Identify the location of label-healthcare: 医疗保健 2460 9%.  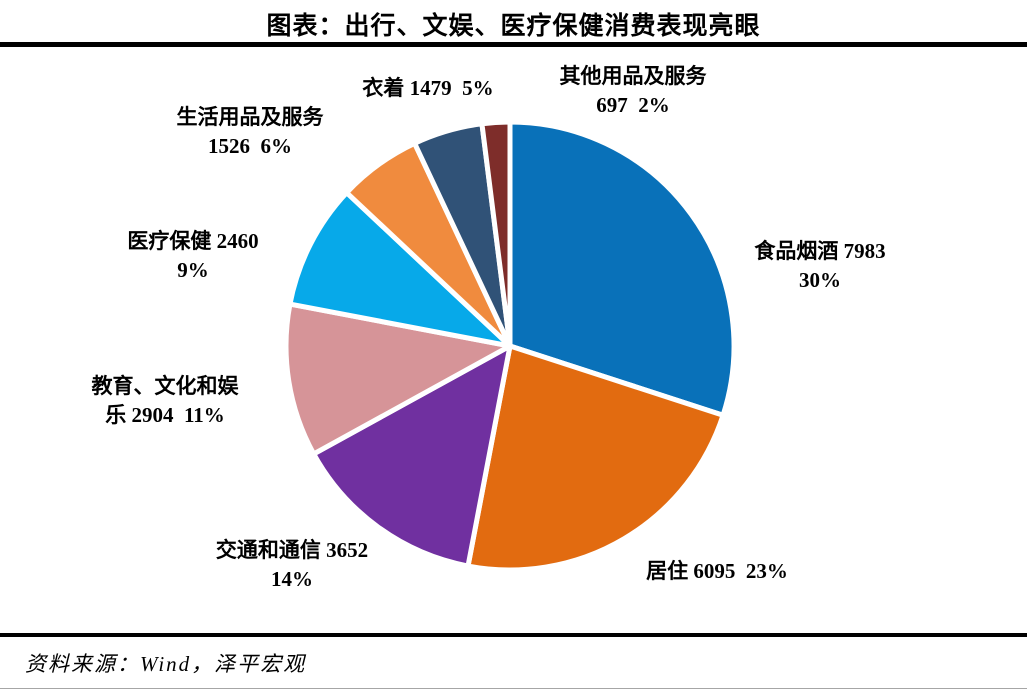
(193, 256).